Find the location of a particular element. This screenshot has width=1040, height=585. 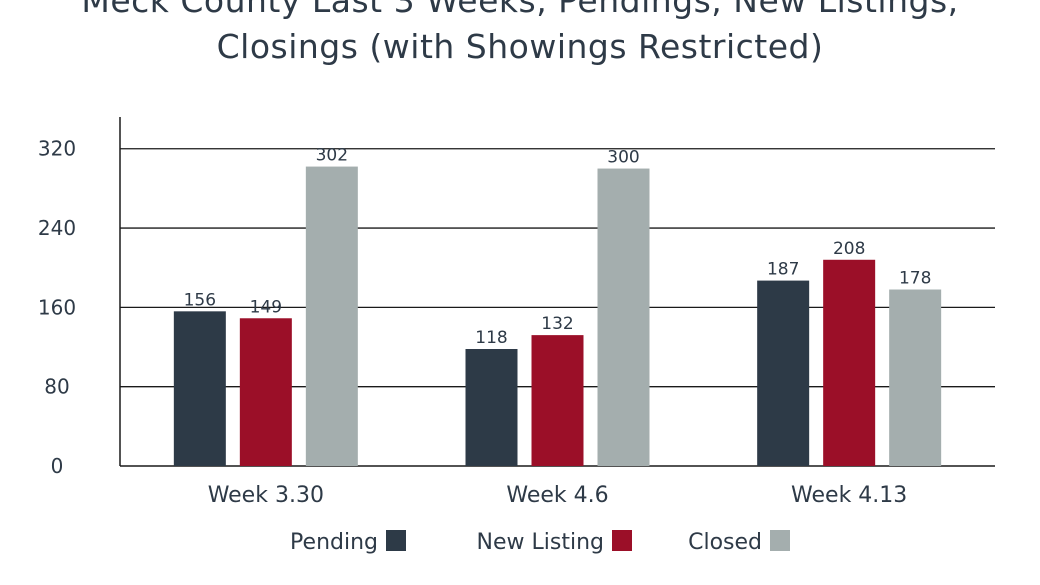

data-label-closed-1: 302 is located at coordinates (332, 156).